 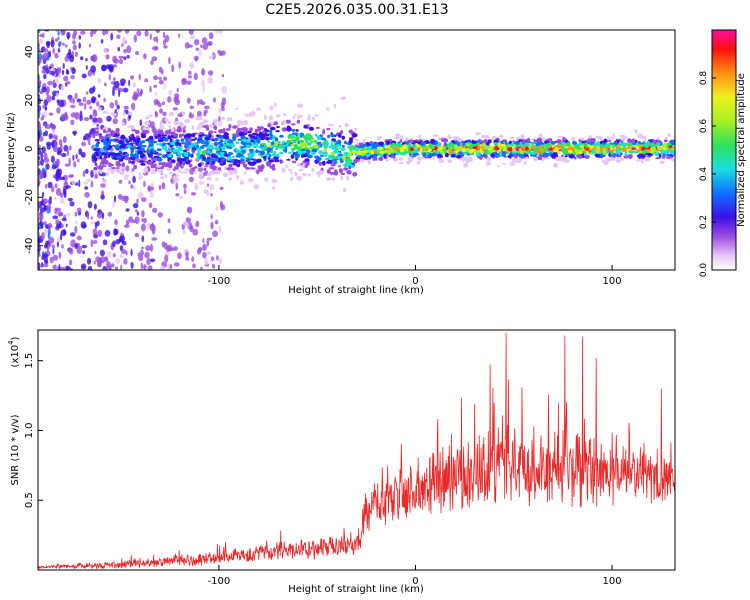 I want to click on spectrogram-y-tick-label: 40, so click(x=29, y=51).